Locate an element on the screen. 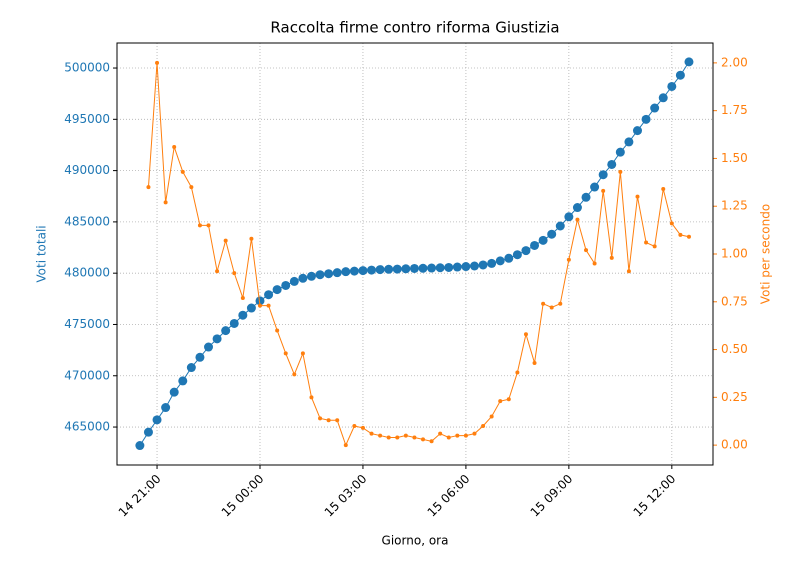 Image resolution: width=797 pixels, height=581 pixels. x-tick-label: 15 00:00 is located at coordinates (243, 496).